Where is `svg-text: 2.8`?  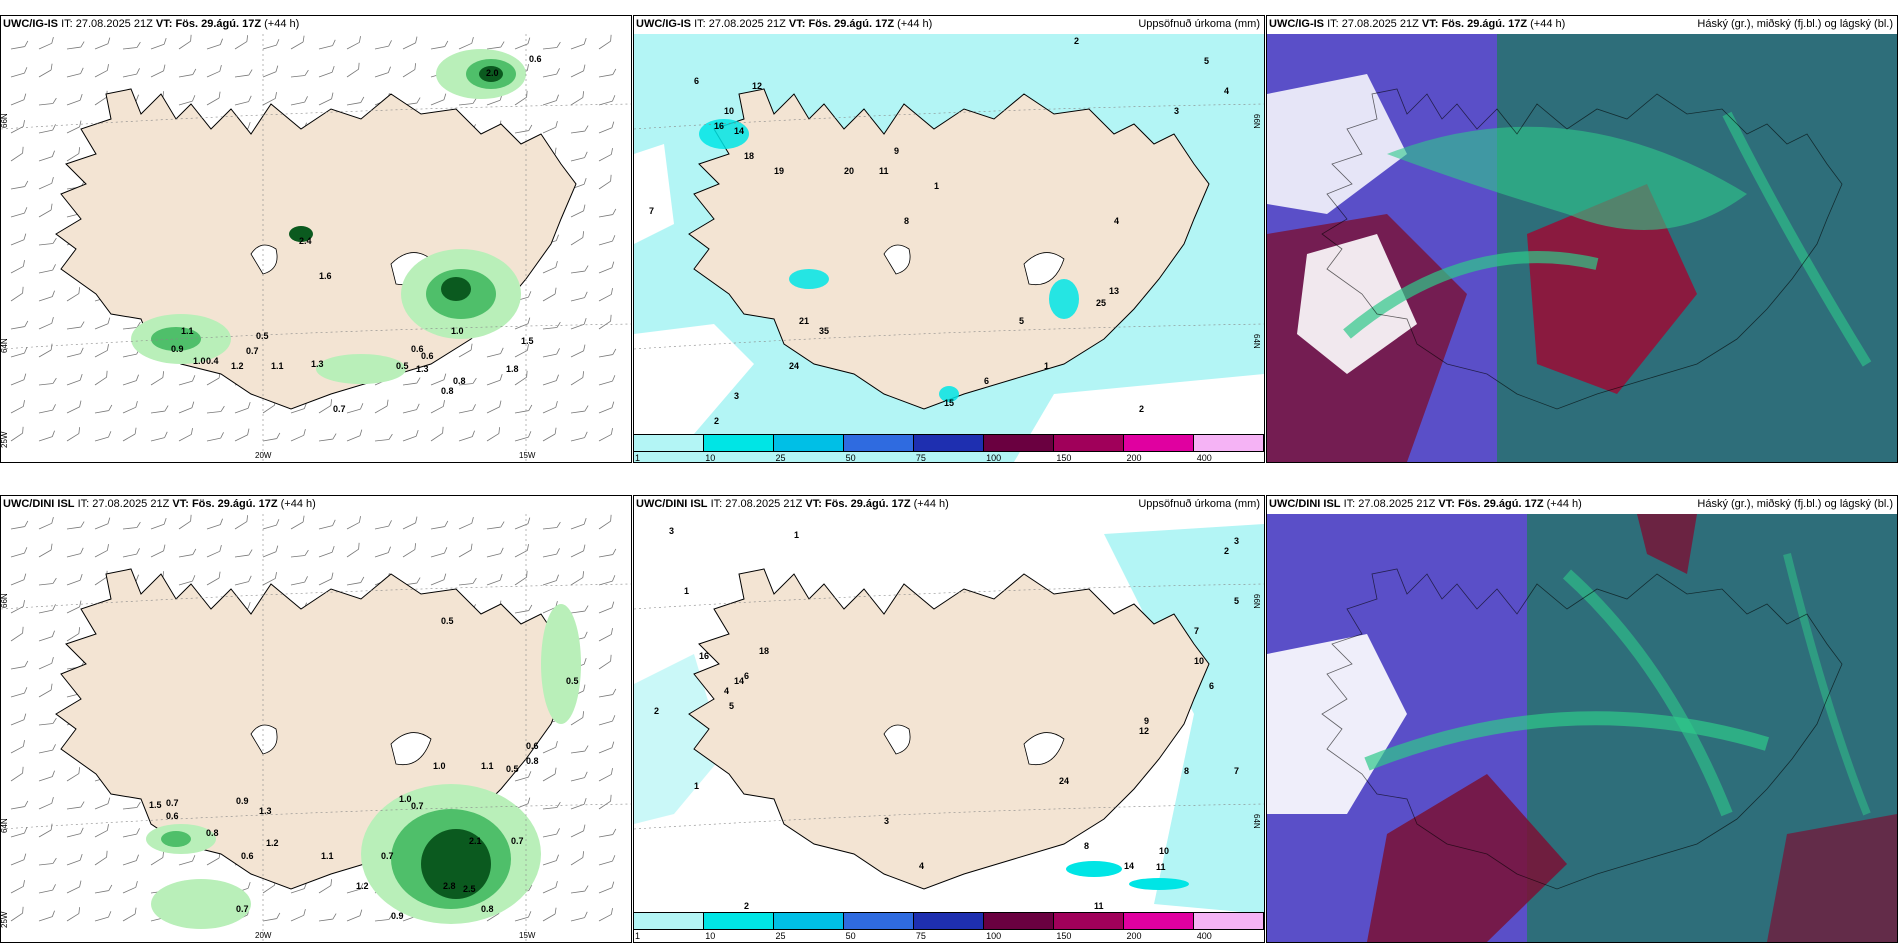 svg-text: 2.8 is located at coordinates (449, 886).